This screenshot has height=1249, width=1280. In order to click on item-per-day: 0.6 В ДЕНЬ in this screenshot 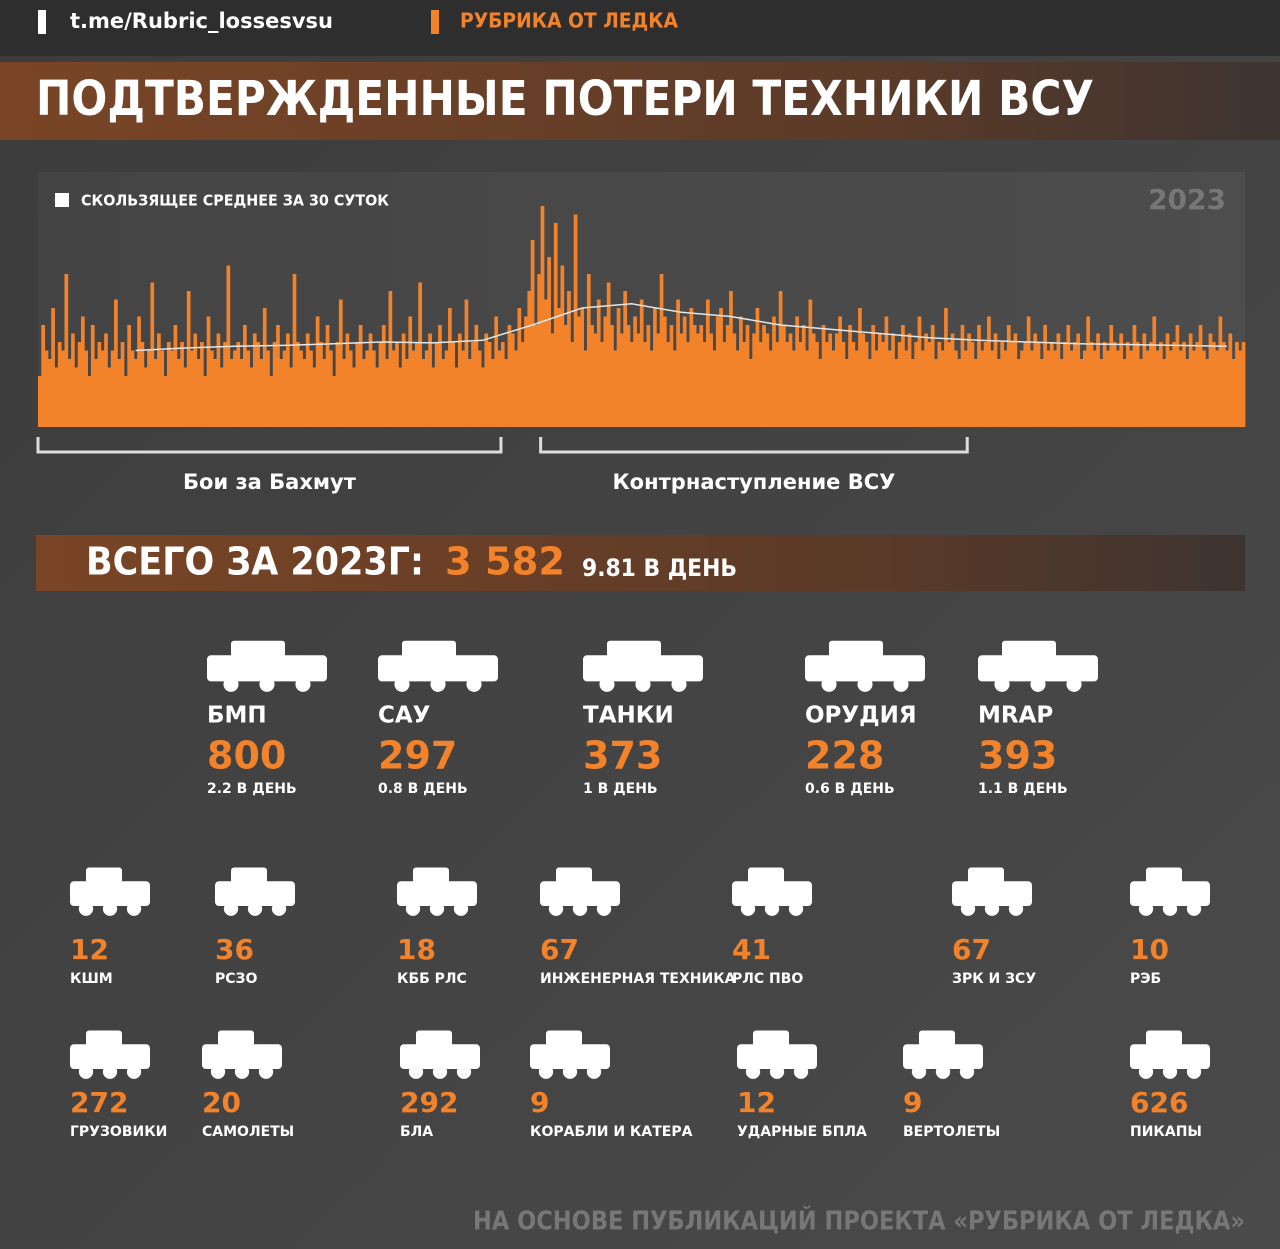, I will do `click(850, 789)`.